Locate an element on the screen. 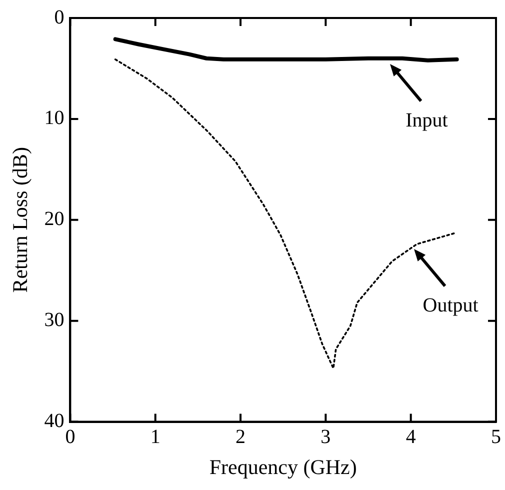  annotation: Output is located at coordinates (450, 305).